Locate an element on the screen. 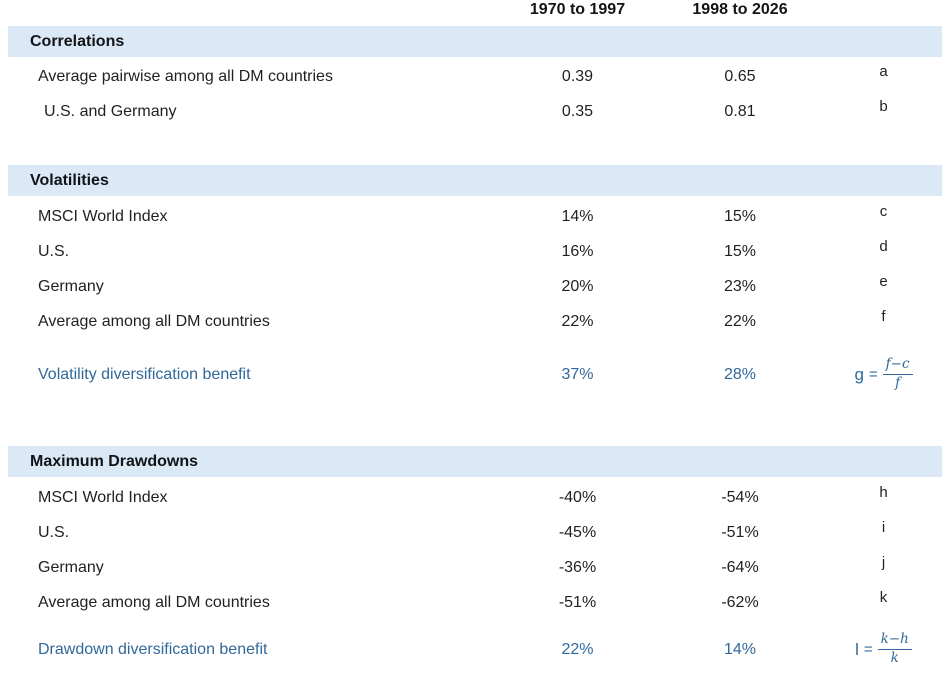 The image size is (942, 688). table-row: MSCI World Index 14% 15% c is located at coordinates (475, 216).